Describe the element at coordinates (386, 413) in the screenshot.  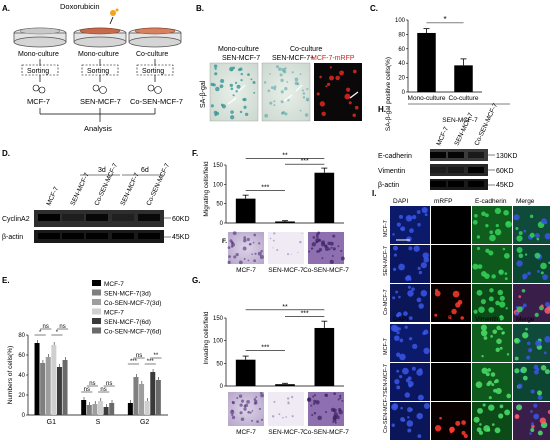
I see `i-row-label: Co-SEN-MCF-7` at that location.